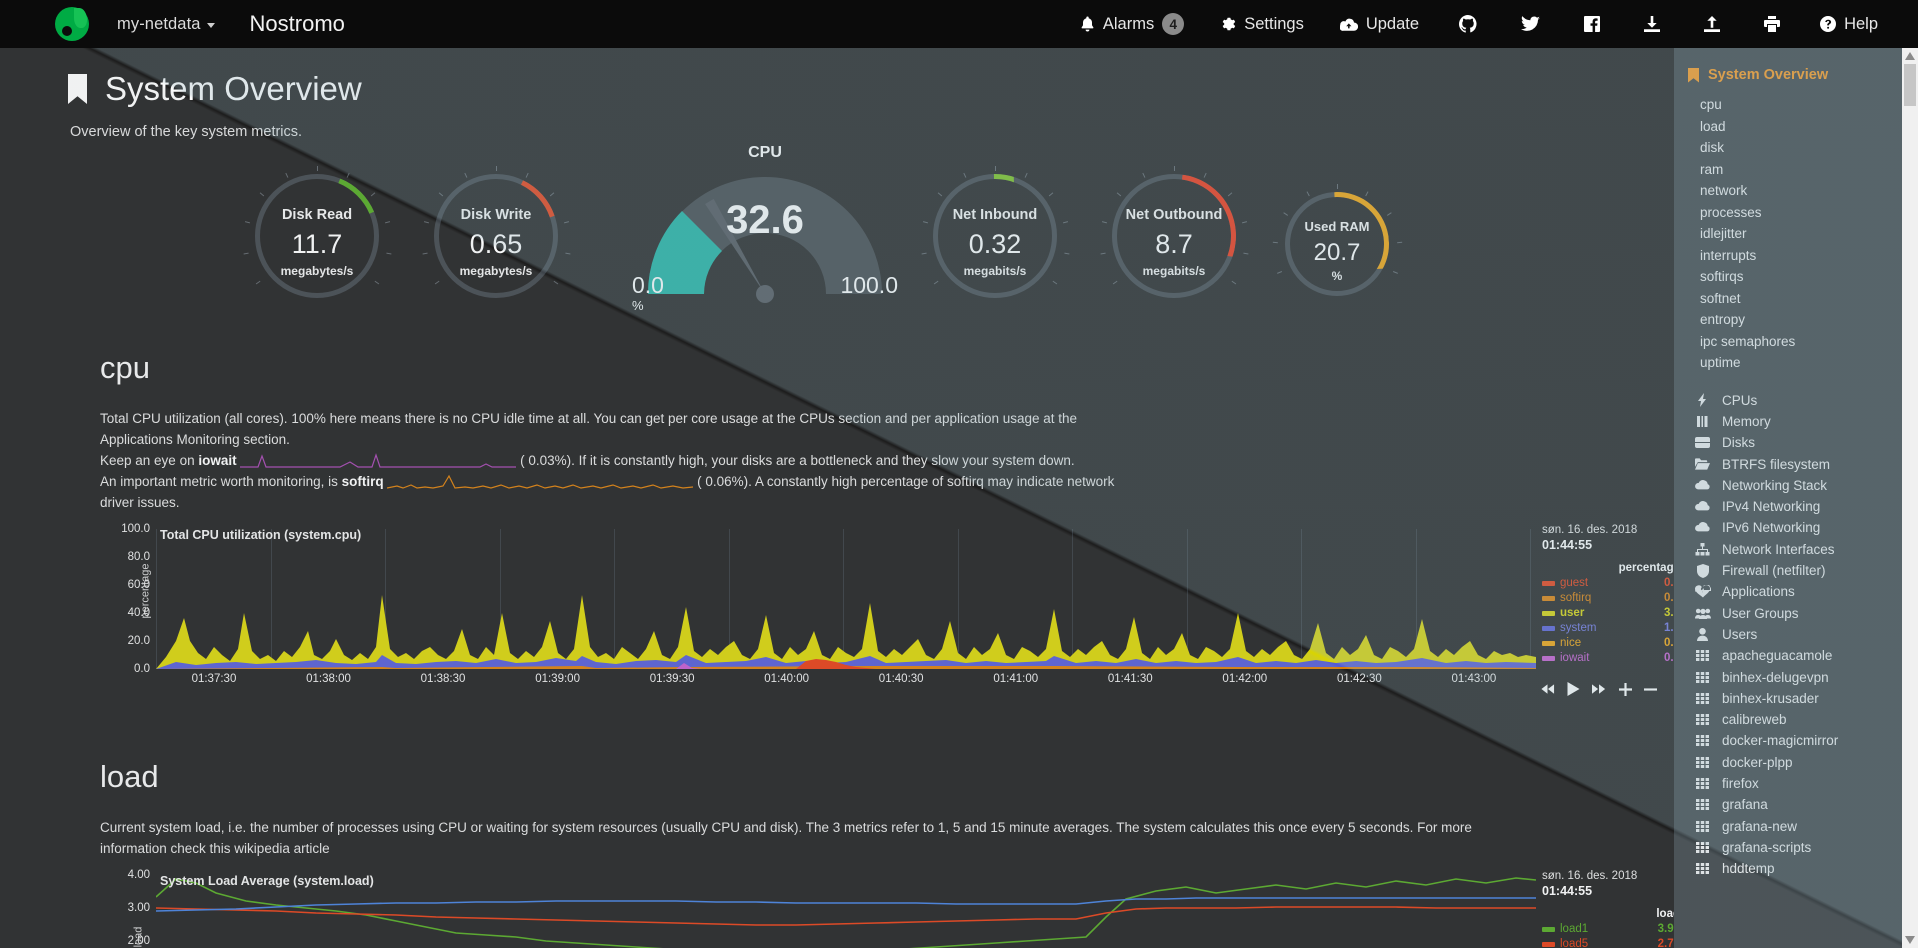  I want to click on sidebar-item-cpus: CPUs, so click(1796, 400).